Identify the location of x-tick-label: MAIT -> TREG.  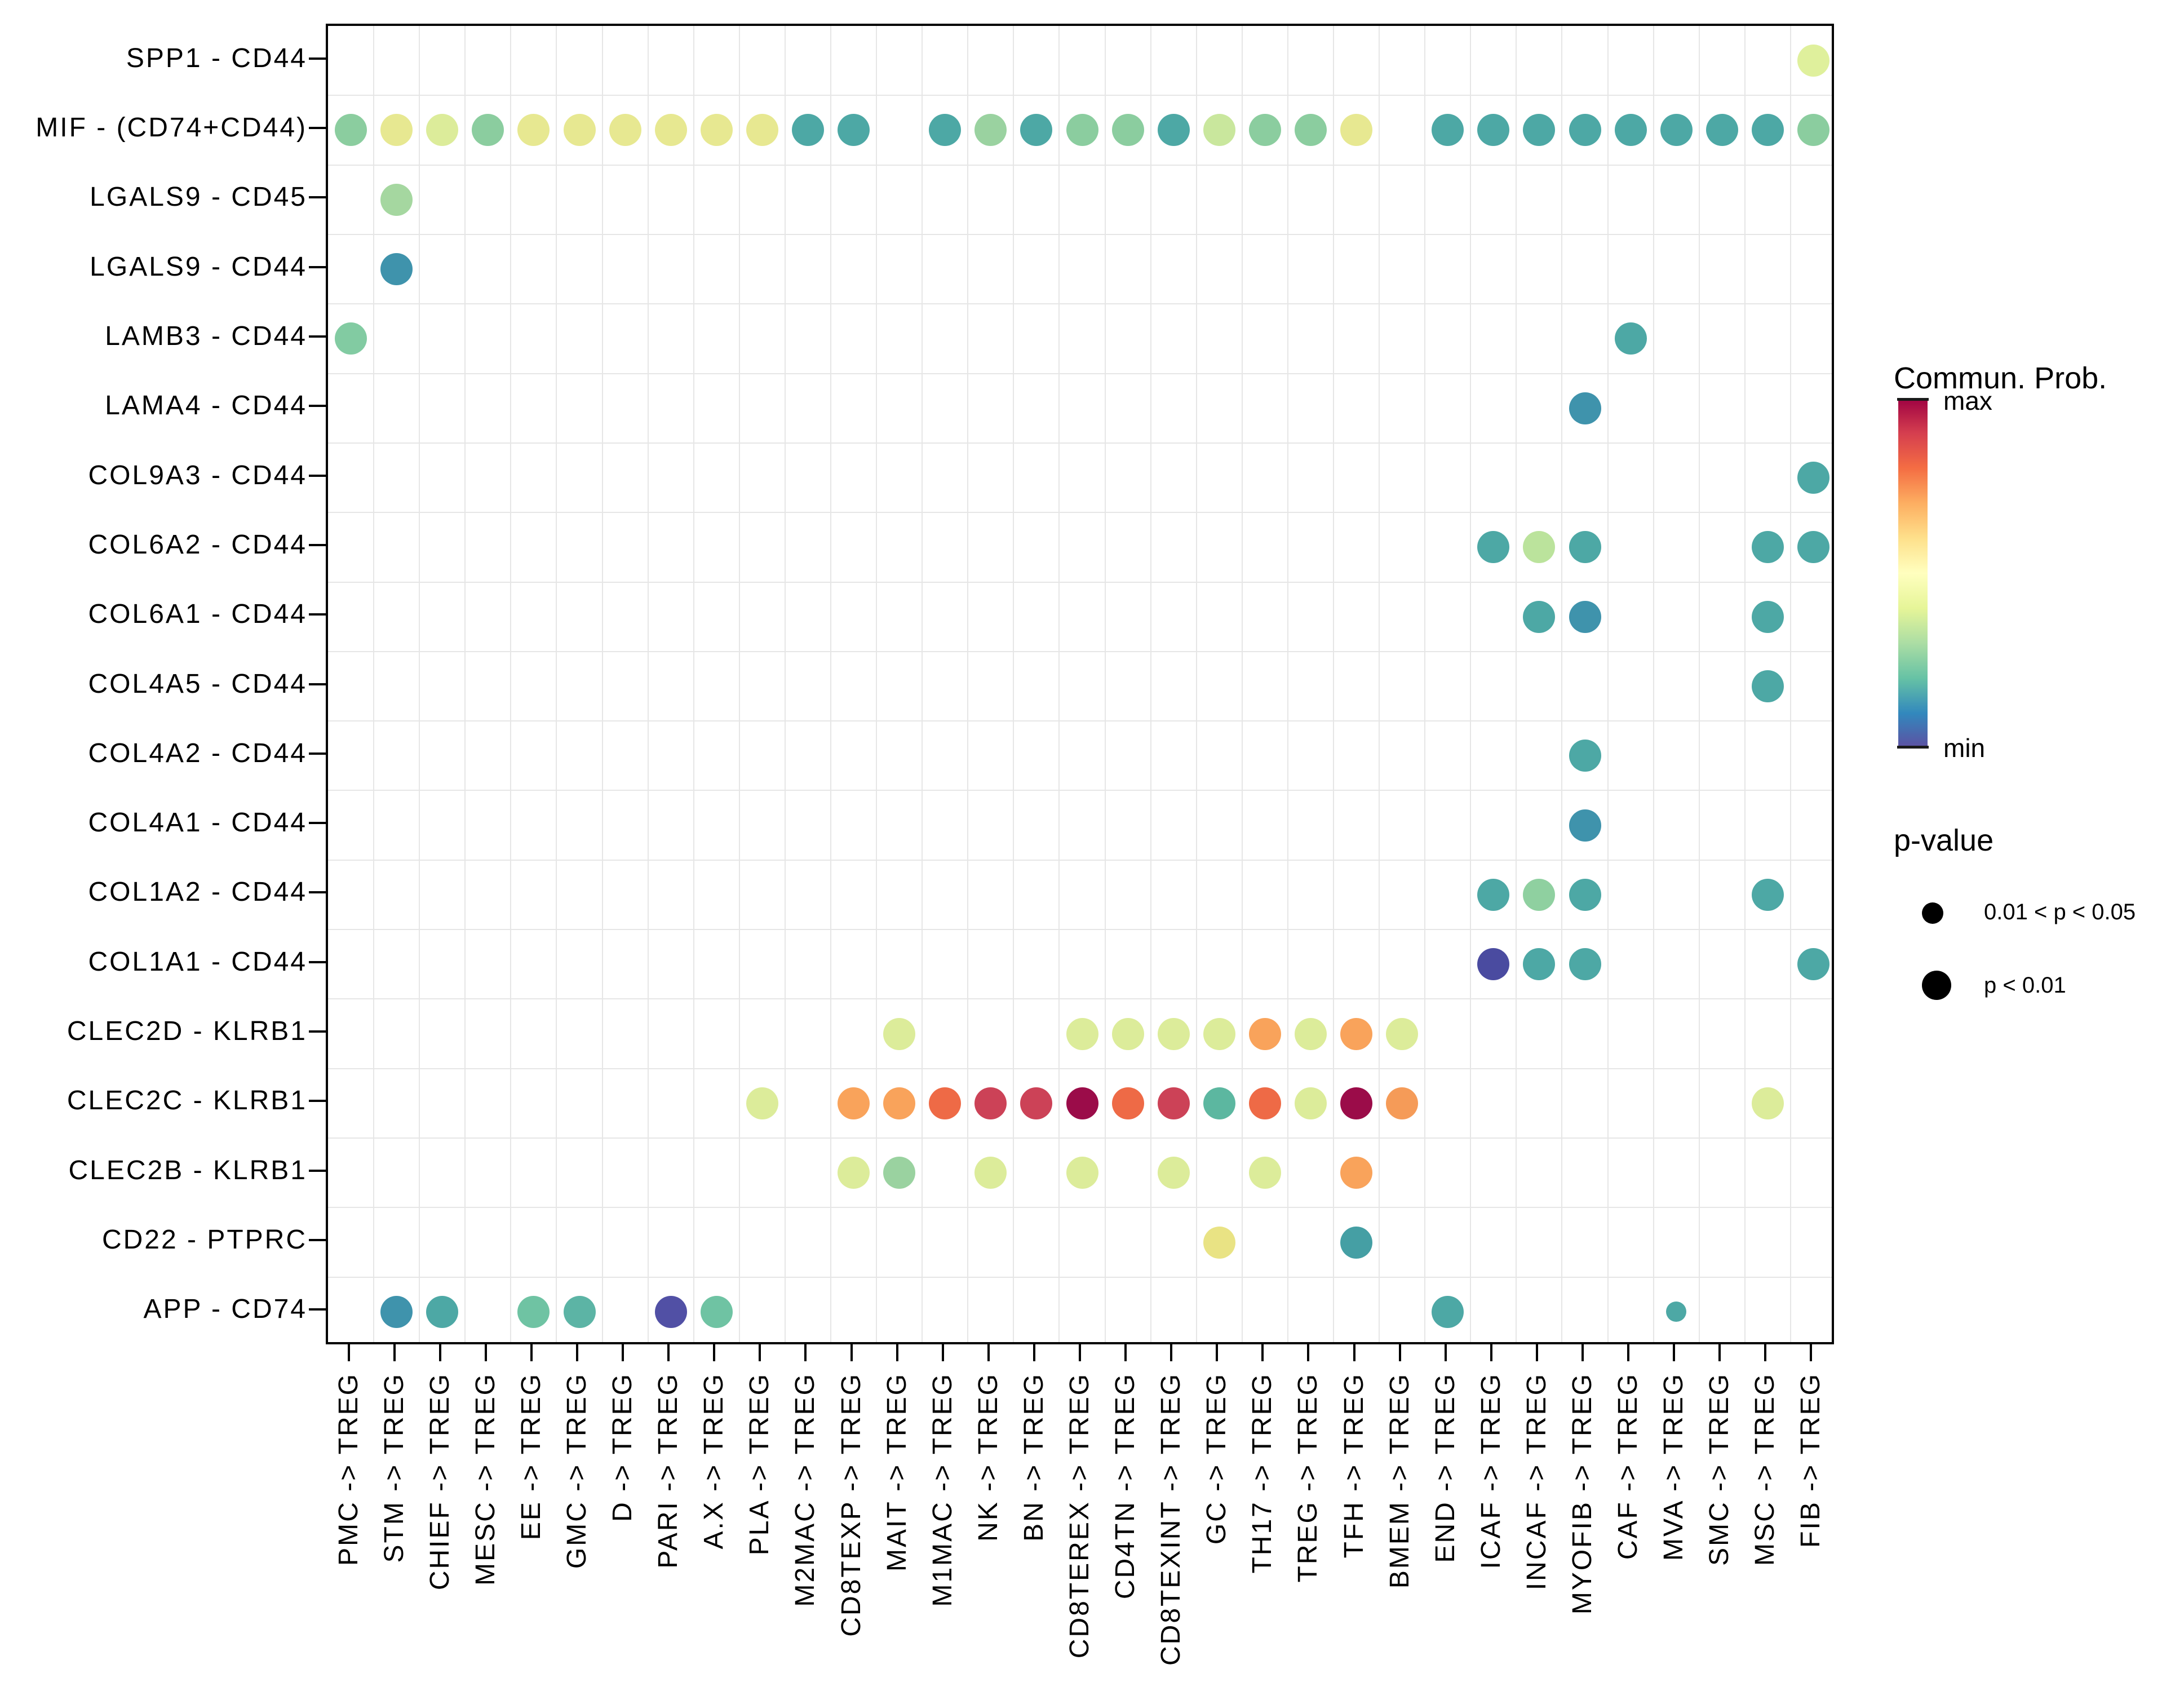
(896, 1472).